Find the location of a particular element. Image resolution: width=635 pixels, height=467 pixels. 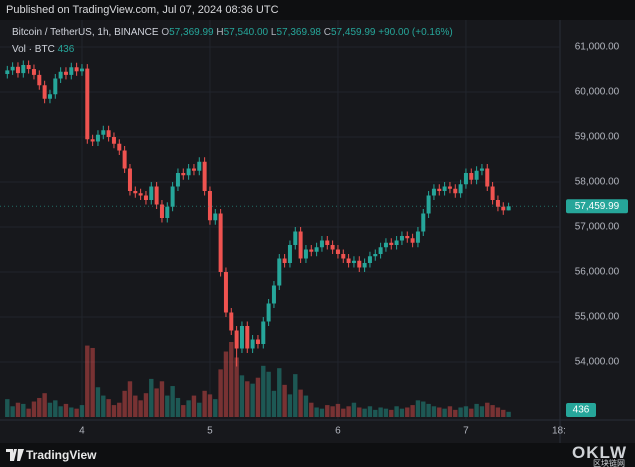

x-tick-label: 4 is located at coordinates (82, 431).